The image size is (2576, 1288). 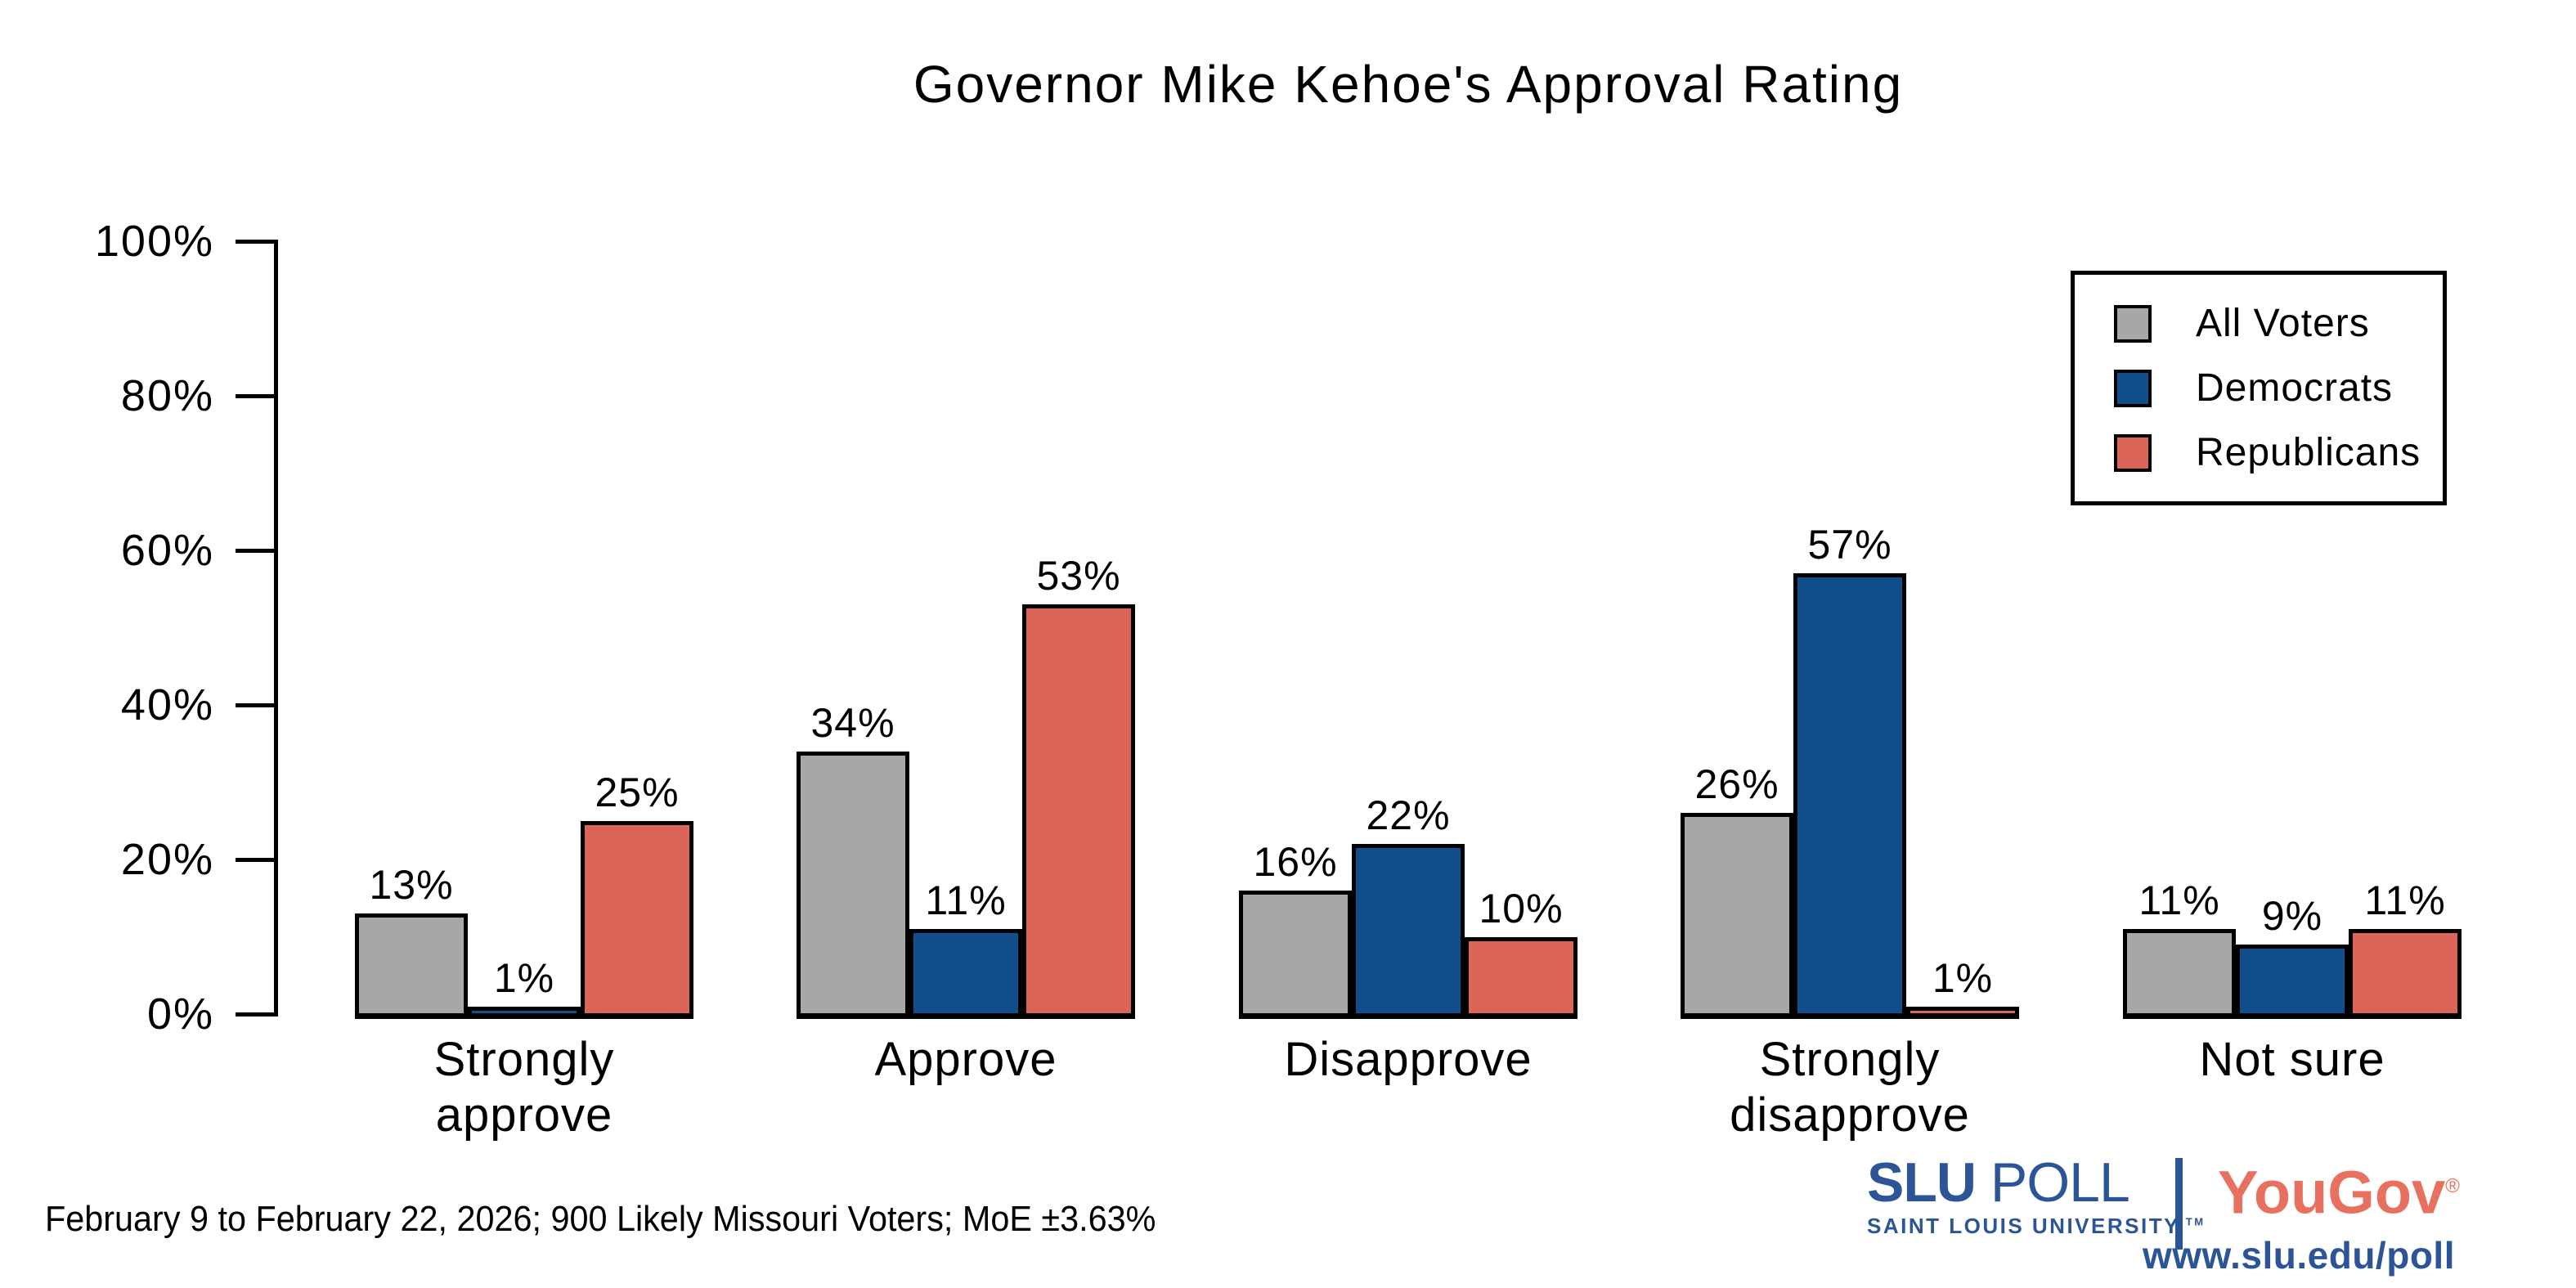 What do you see at coordinates (2133, 323) in the screenshot?
I see `legend-swatch-all-voters` at bounding box center [2133, 323].